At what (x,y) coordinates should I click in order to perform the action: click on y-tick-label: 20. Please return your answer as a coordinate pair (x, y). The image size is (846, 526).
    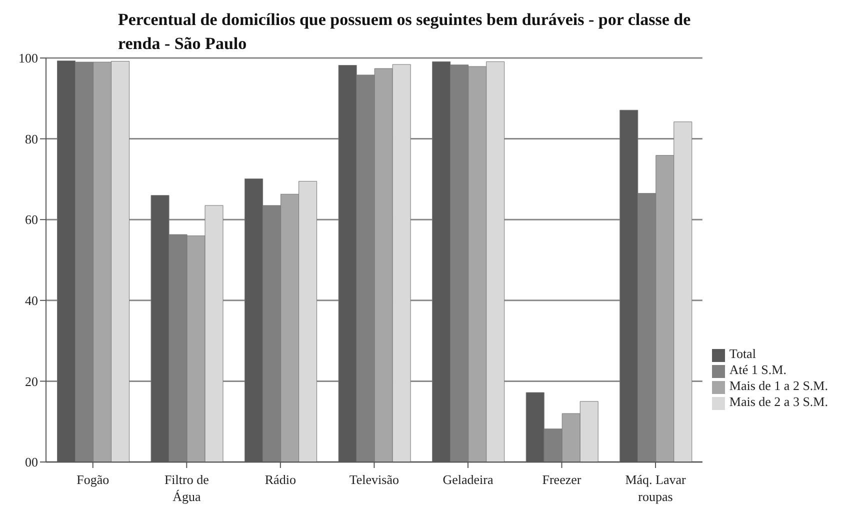
    Looking at the image, I should click on (31, 381).